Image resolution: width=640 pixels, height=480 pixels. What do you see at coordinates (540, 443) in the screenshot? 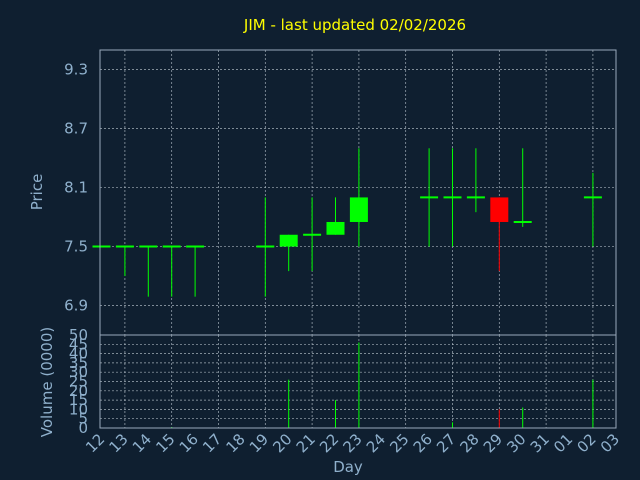
I see `x-tick-label: 31` at bounding box center [540, 443].